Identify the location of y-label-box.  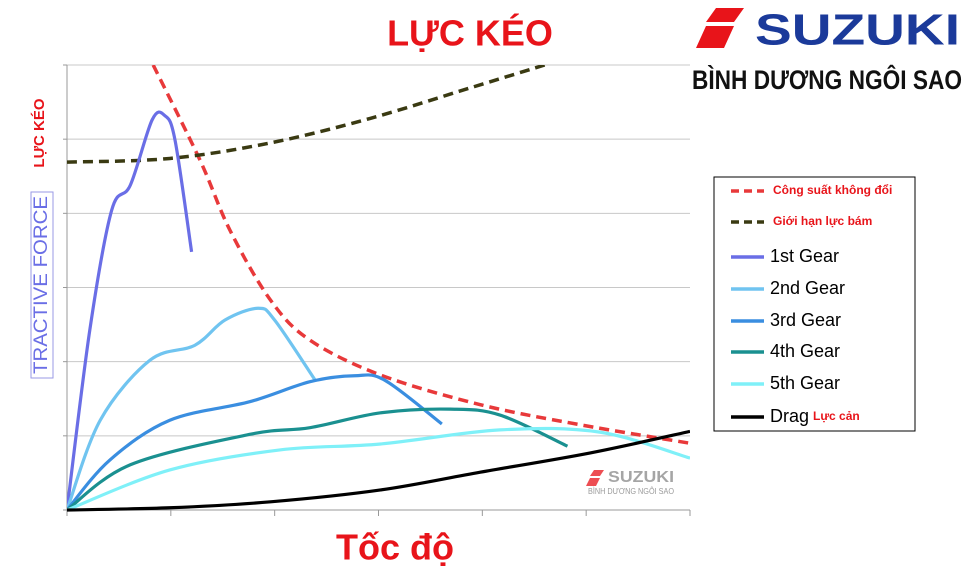
(42, 285).